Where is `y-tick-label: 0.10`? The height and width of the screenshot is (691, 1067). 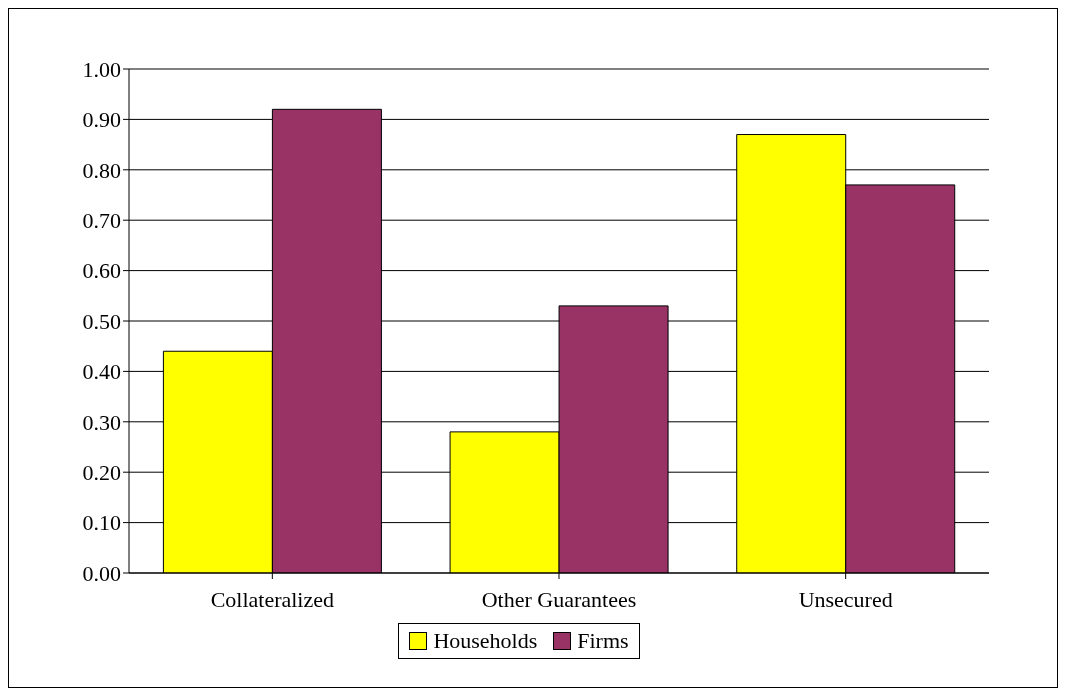
y-tick-label: 0.10 is located at coordinates (101, 523).